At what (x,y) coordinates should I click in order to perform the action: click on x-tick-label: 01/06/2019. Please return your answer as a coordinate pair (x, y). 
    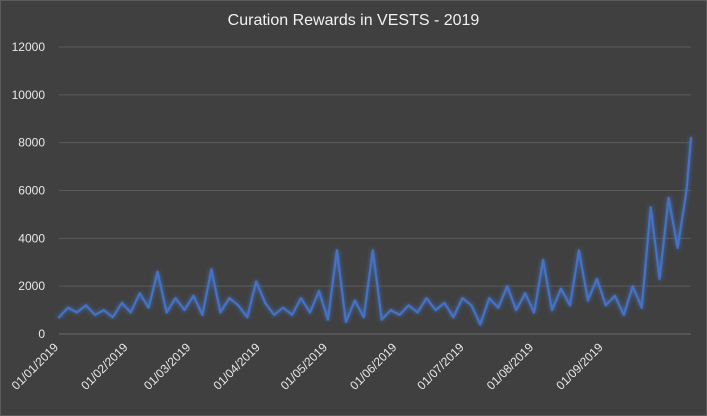
    Looking at the image, I should click on (373, 366).